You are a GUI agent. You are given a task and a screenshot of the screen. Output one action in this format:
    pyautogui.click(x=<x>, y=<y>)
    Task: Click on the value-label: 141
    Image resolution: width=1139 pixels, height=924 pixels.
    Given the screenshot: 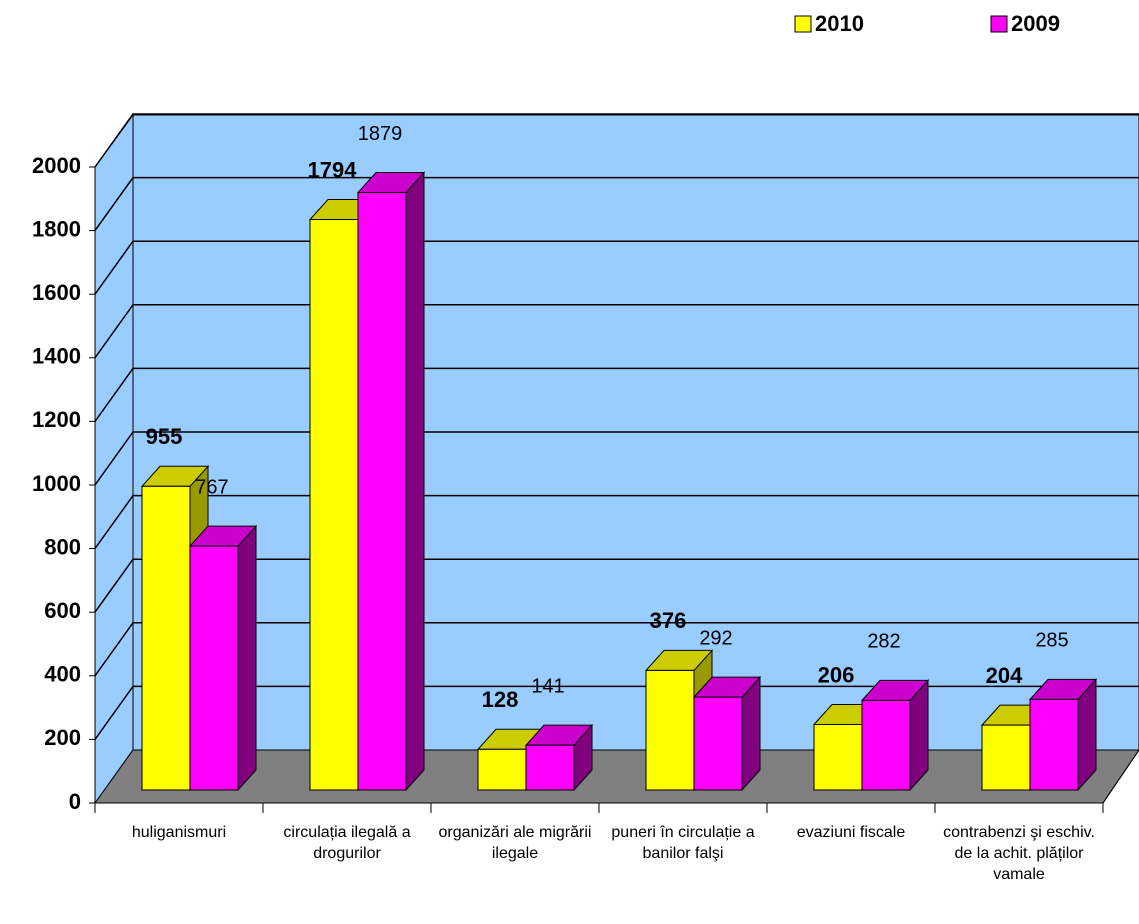 What is the action you would take?
    pyautogui.click(x=547, y=686)
    